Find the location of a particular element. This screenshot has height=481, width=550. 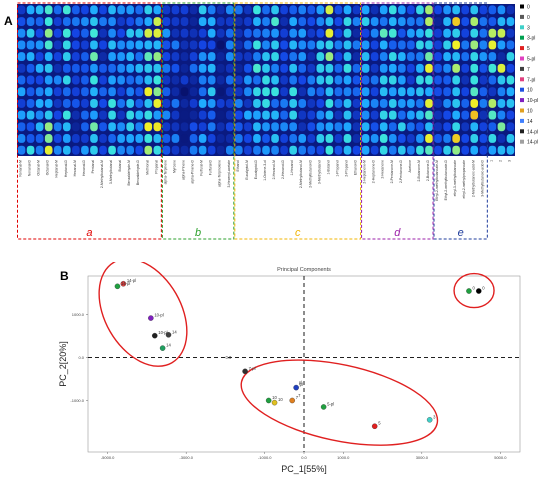

column-label: Acetone is located at coordinates (410, 166).